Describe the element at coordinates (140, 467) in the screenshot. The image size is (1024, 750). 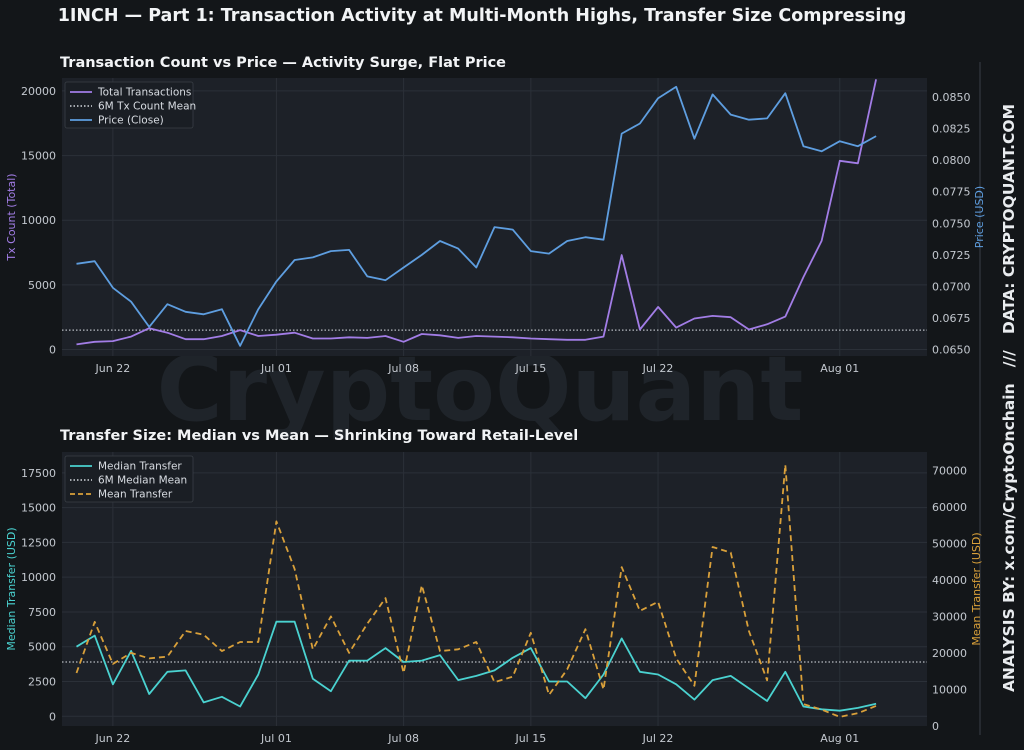
I see `transfer-legend-label: Median Transfer` at that location.